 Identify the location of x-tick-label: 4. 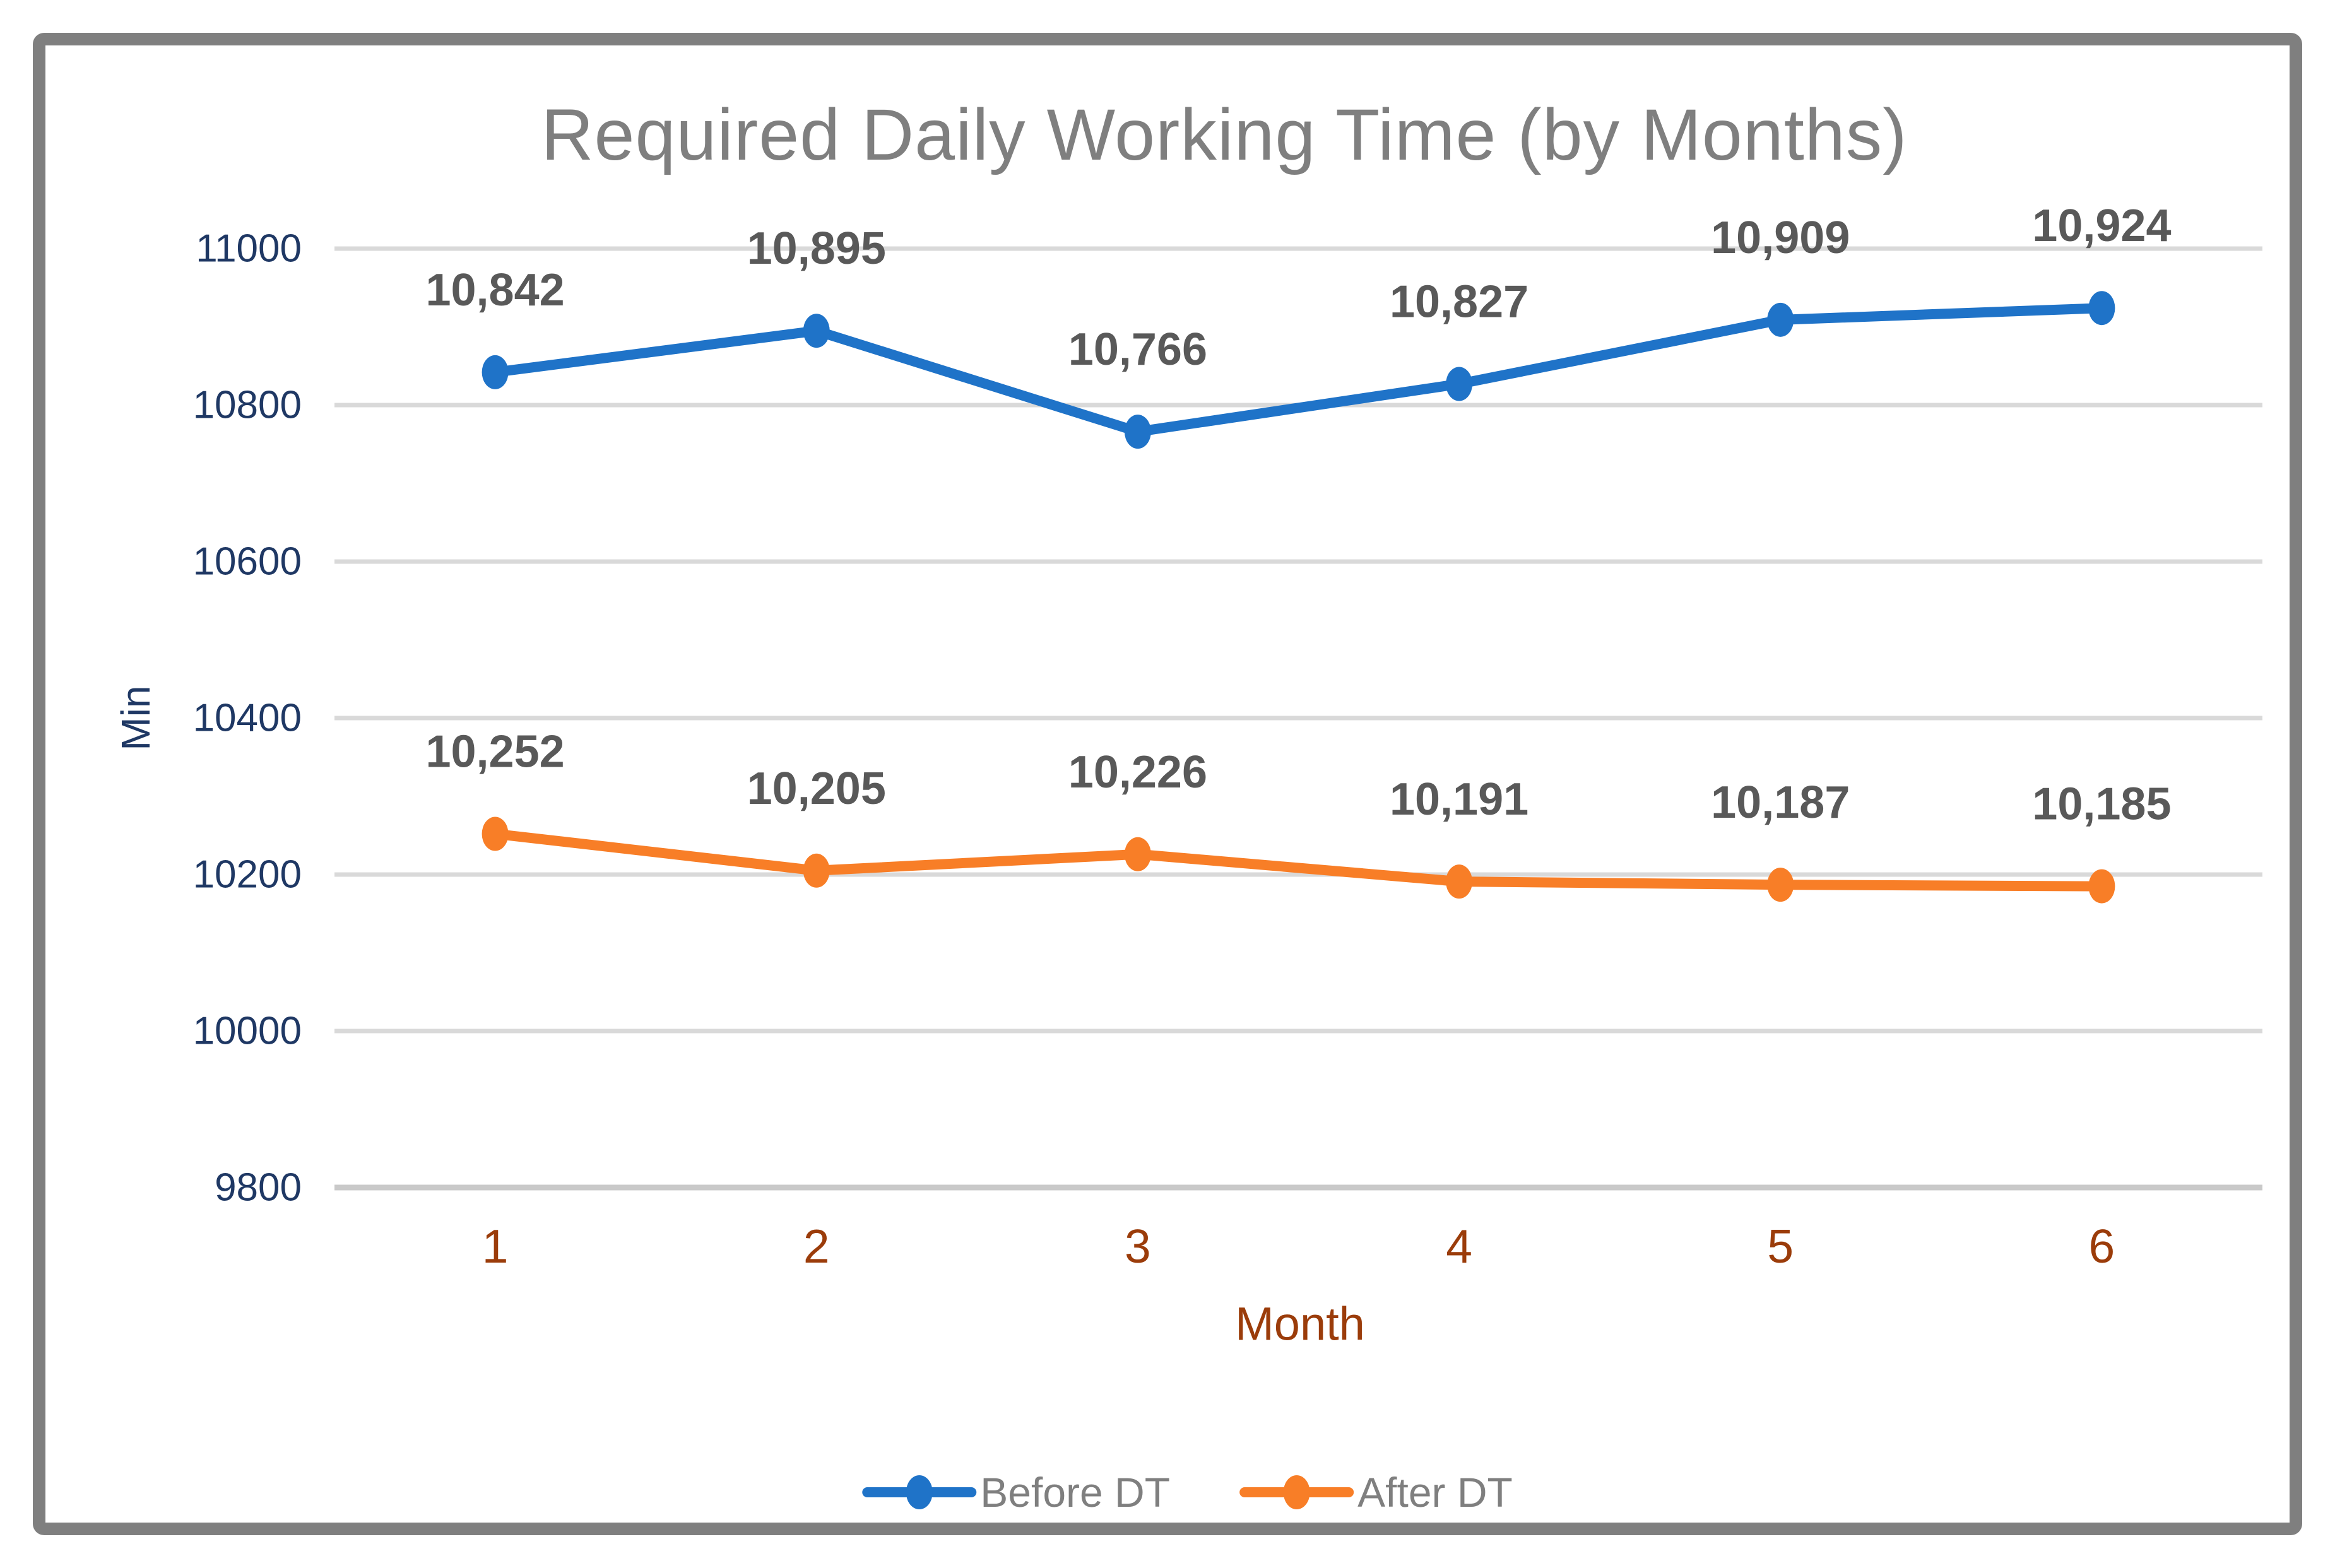
(1459, 1247).